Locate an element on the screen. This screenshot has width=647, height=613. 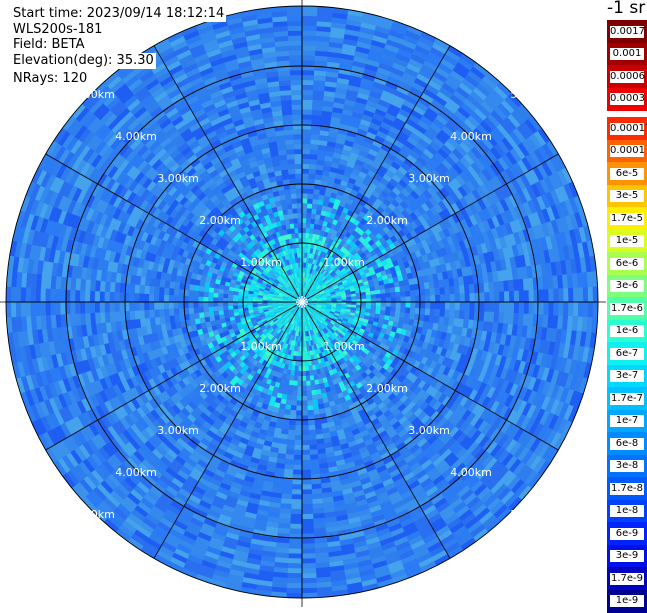
legend-swatch: 1.7e-5 is located at coordinates (627, 218).